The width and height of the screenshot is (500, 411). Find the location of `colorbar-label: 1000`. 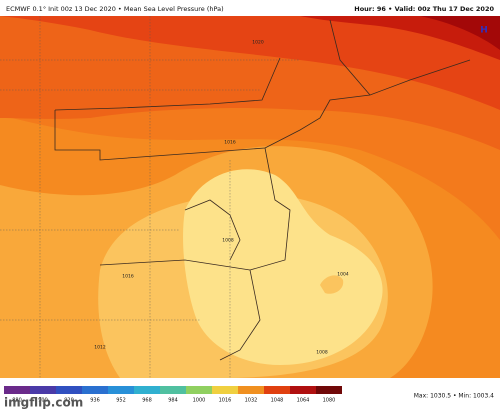

colorbar-label: 1000 is located at coordinates (199, 401).